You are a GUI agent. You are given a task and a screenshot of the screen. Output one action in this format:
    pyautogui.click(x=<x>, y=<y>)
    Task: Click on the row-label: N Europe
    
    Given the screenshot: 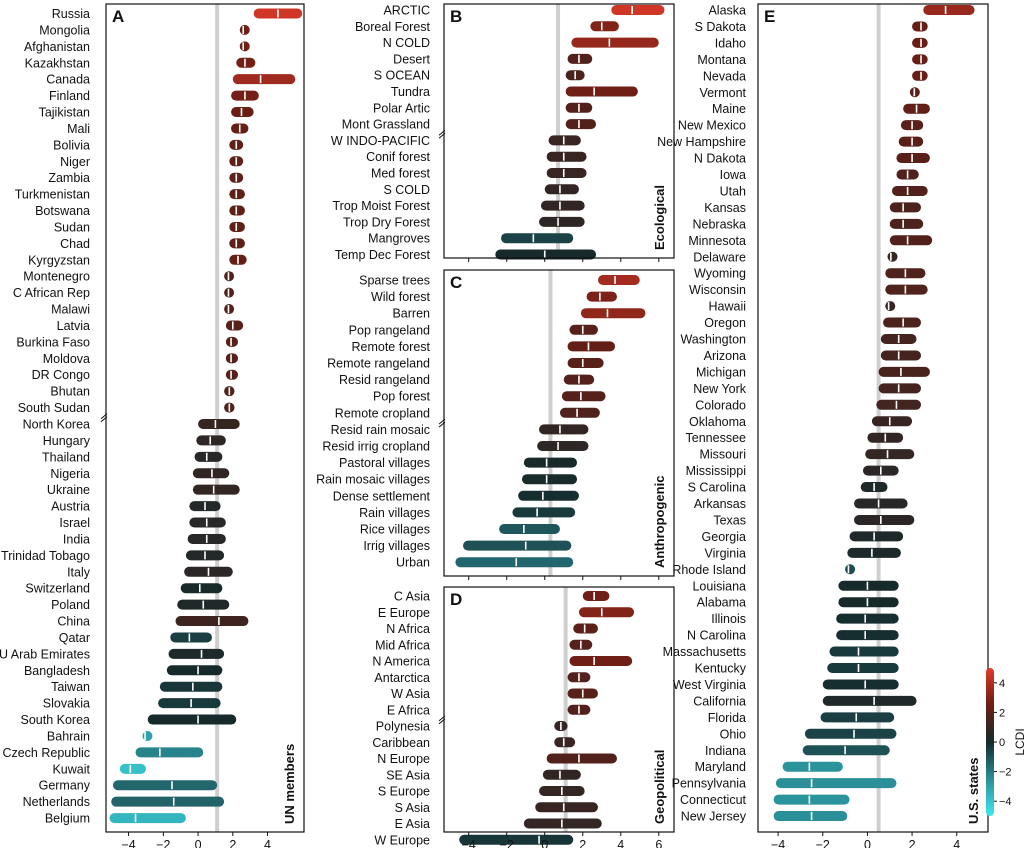 What is the action you would take?
    pyautogui.click(x=403, y=759)
    